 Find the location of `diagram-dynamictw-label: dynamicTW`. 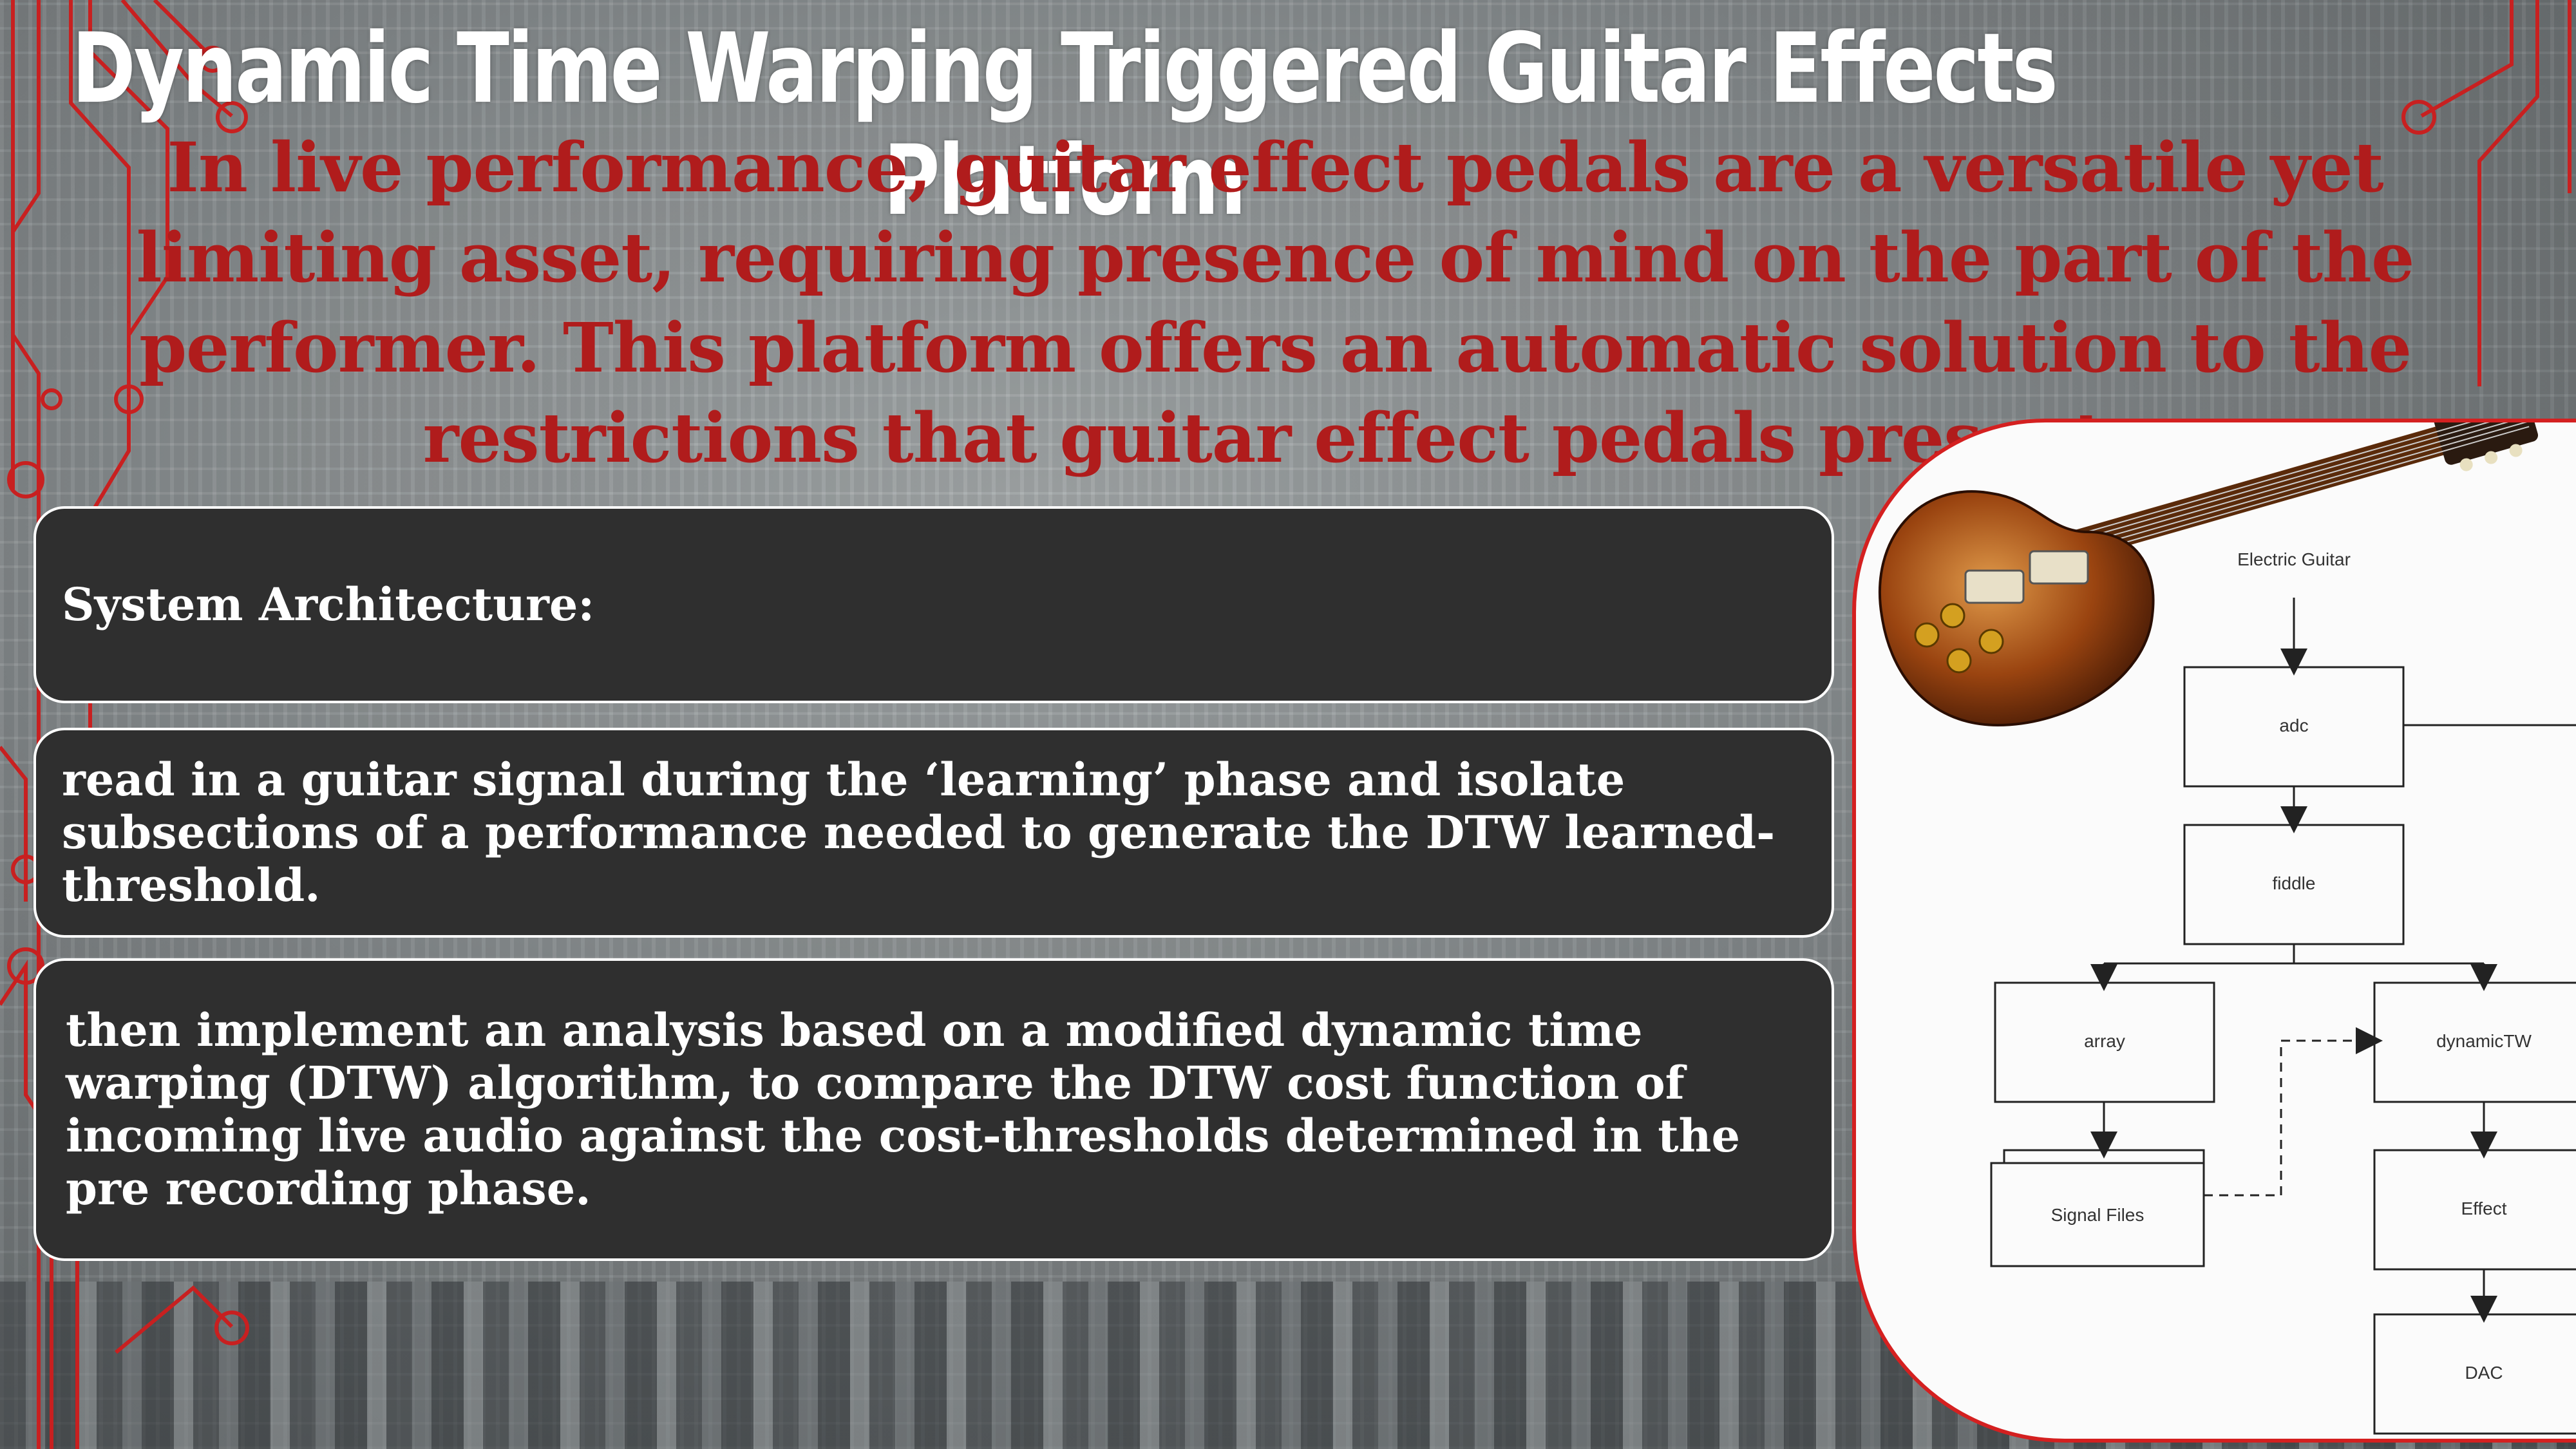

diagram-dynamictw-label: dynamicTW is located at coordinates (2484, 1041).